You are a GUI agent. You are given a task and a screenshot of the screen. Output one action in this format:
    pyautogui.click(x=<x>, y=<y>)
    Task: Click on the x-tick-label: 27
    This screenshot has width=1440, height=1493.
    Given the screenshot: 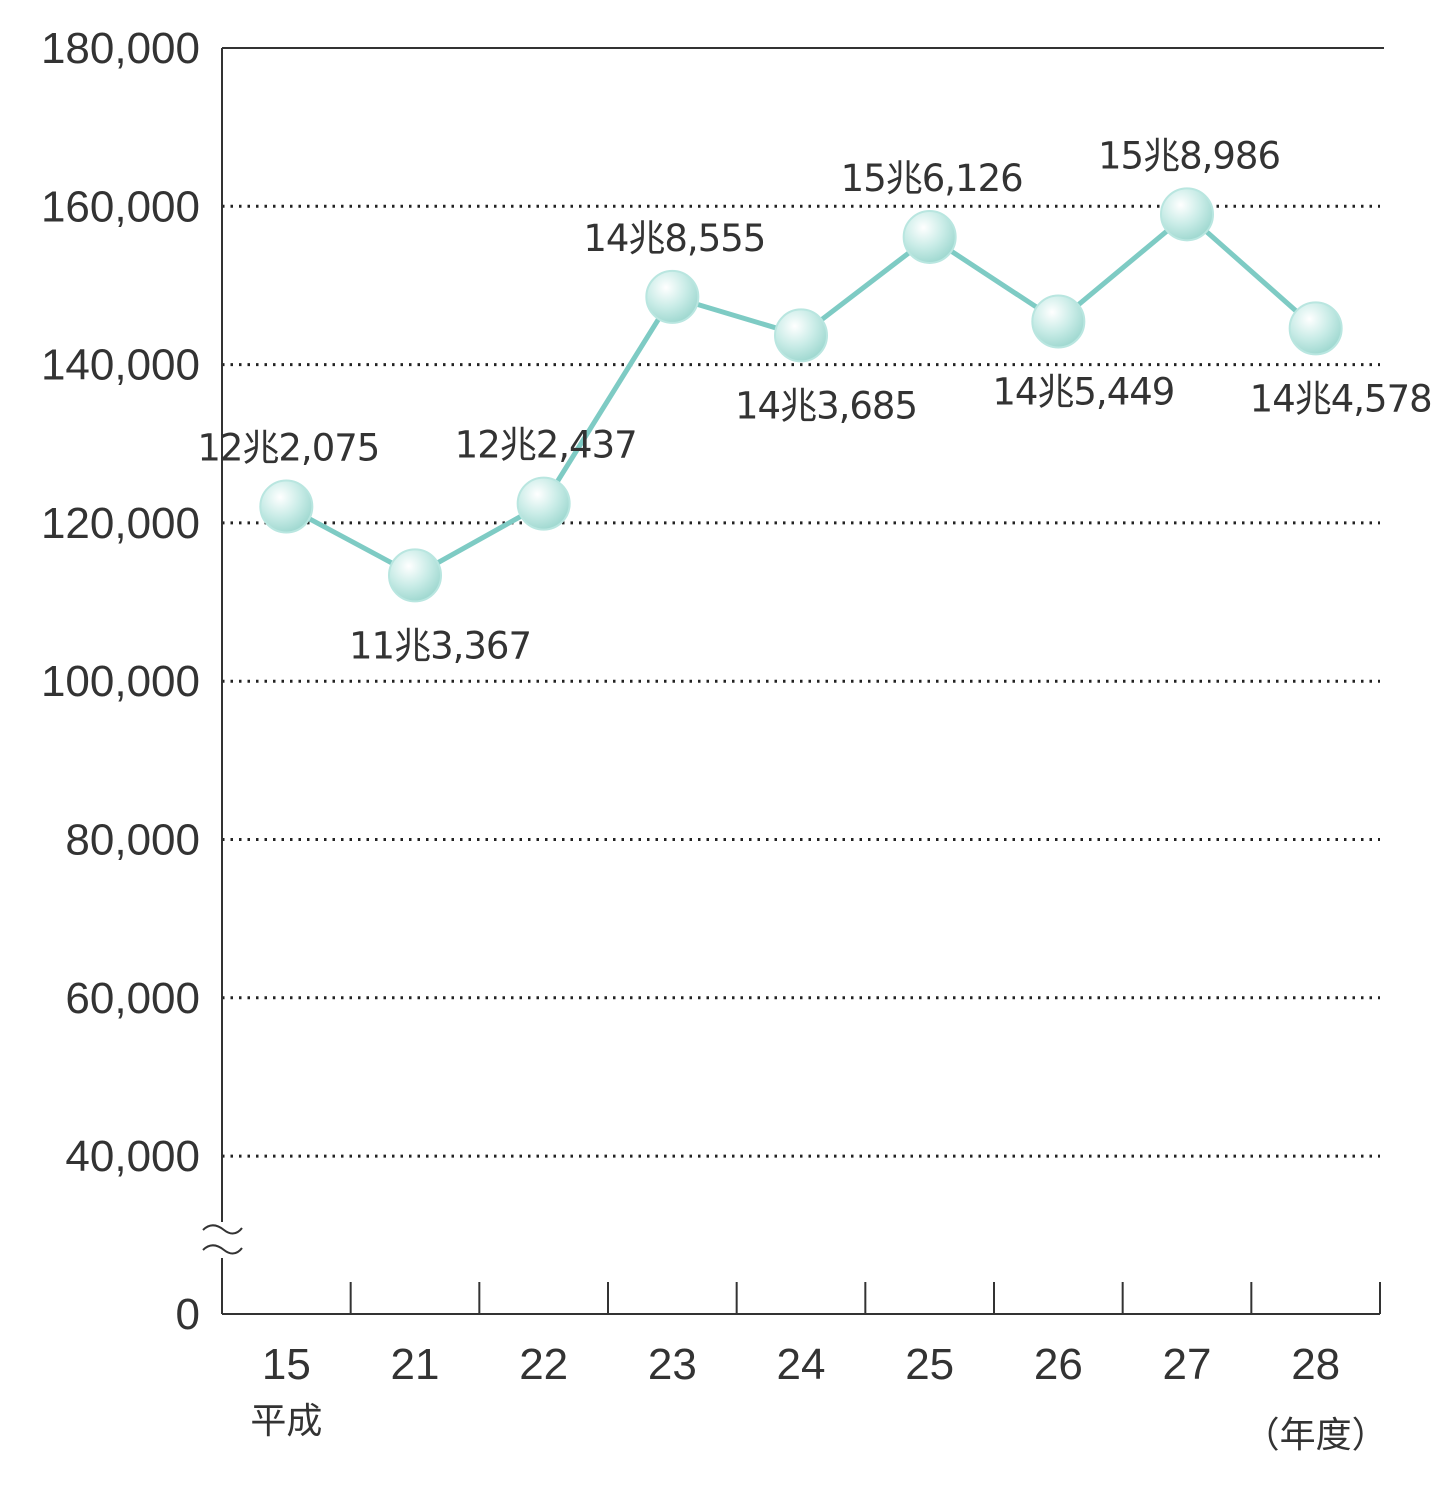 What is the action you would take?
    pyautogui.click(x=1187, y=1364)
    